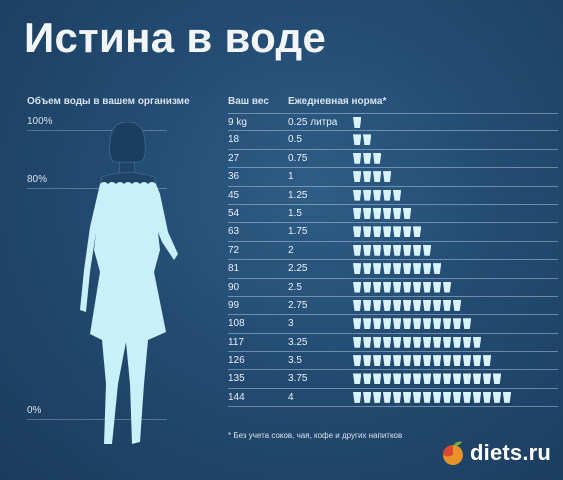 Image resolution: width=563 pixels, height=480 pixels. Describe the element at coordinates (34, 410) in the screenshot. I see `percent-0-label: 0%` at that location.